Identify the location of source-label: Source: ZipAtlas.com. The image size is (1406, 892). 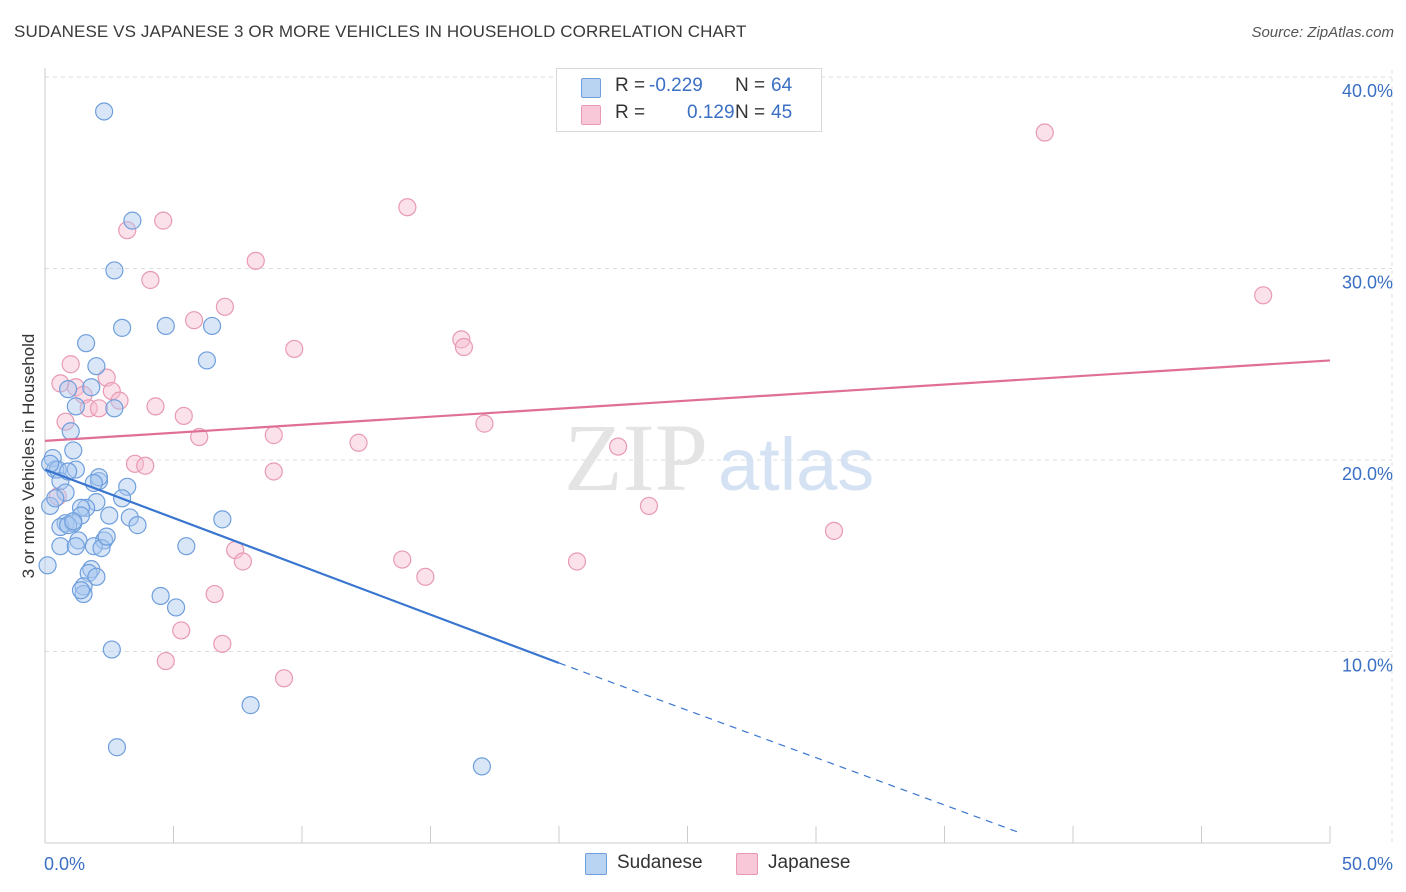
(1322, 32).